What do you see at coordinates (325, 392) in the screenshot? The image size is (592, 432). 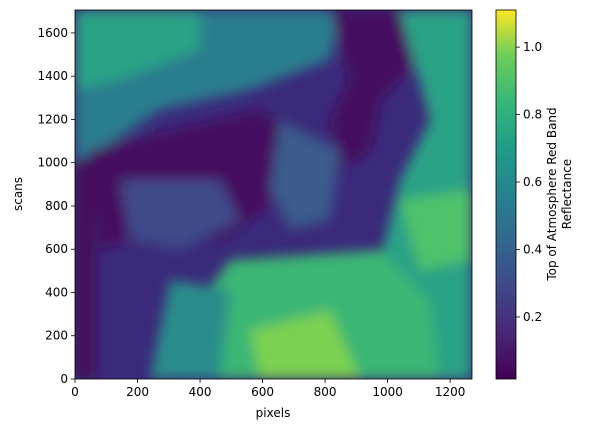 I see `x-tick-label: 800` at bounding box center [325, 392].